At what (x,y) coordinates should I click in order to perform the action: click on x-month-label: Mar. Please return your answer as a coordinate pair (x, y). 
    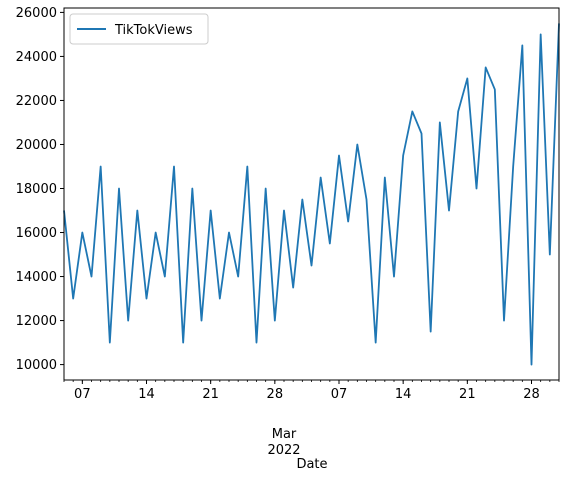
    Looking at the image, I should click on (284, 434).